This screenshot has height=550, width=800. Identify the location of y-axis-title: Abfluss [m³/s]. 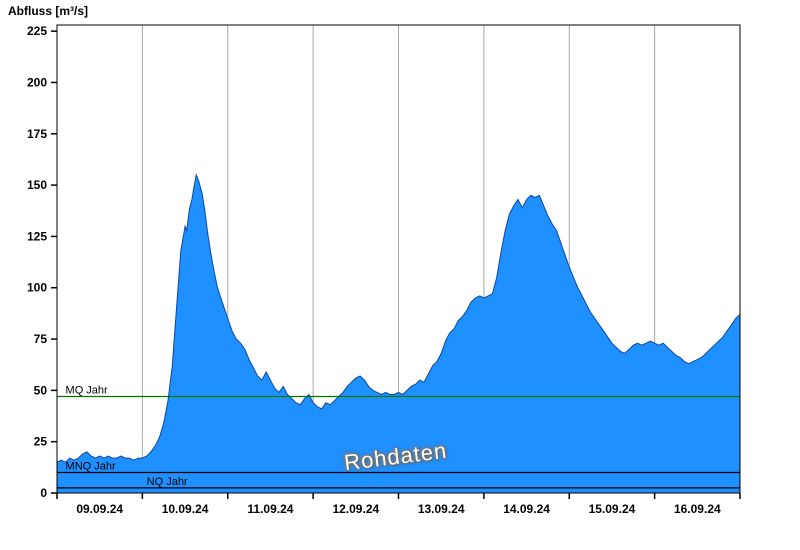
(48, 11).